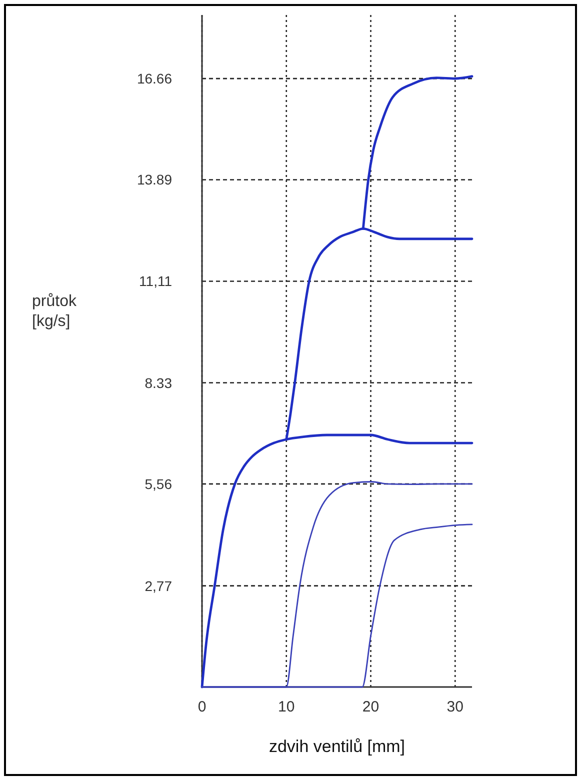 This screenshot has width=581, height=780. I want to click on x-tick-label: 0, so click(202, 707).